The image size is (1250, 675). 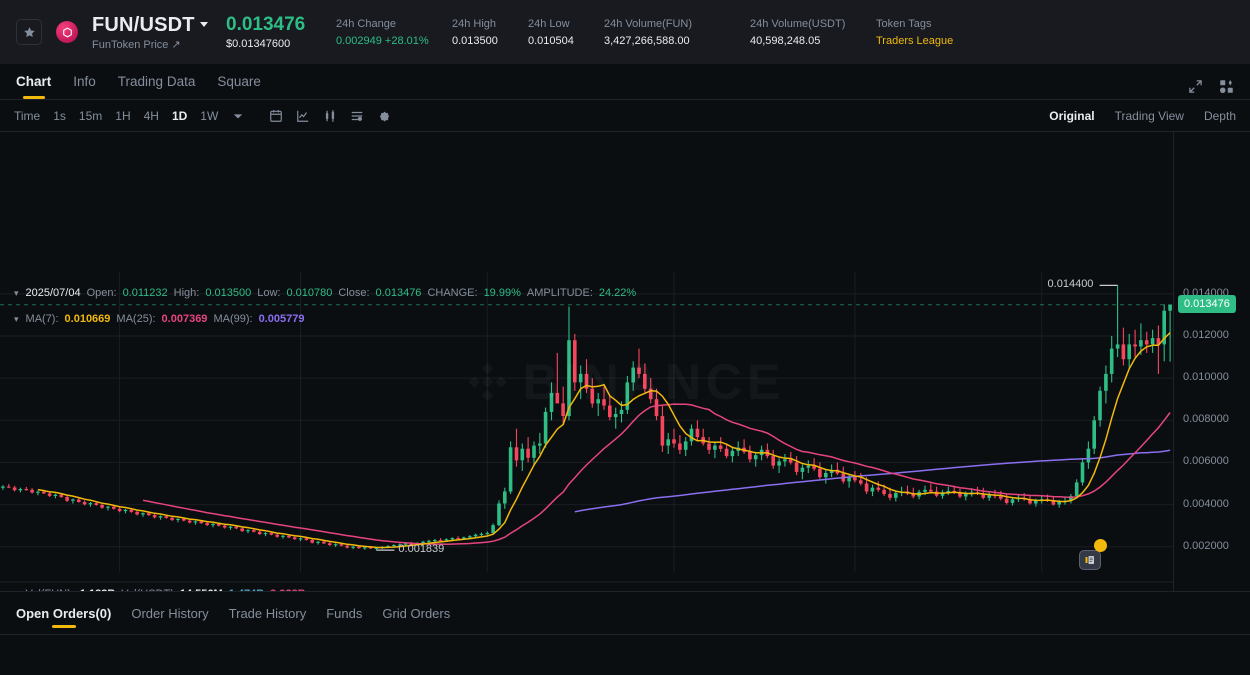 I want to click on pair-subtitle: FunToken Price ↗, so click(x=136, y=44).